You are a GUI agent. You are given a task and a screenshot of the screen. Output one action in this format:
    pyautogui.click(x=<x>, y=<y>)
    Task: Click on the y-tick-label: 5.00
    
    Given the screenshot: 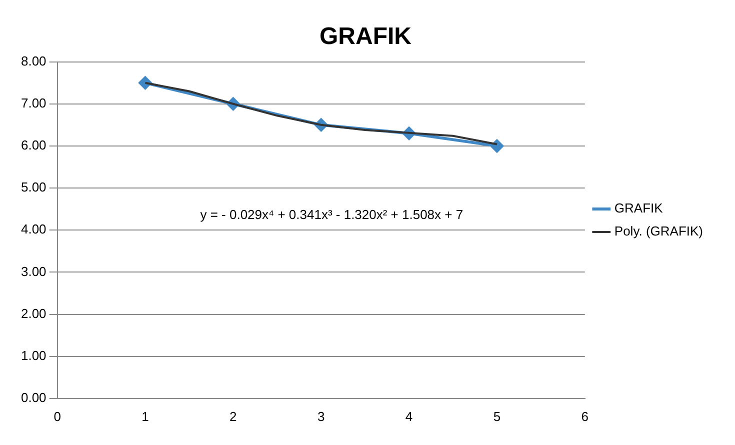 What is the action you would take?
    pyautogui.click(x=33, y=187)
    